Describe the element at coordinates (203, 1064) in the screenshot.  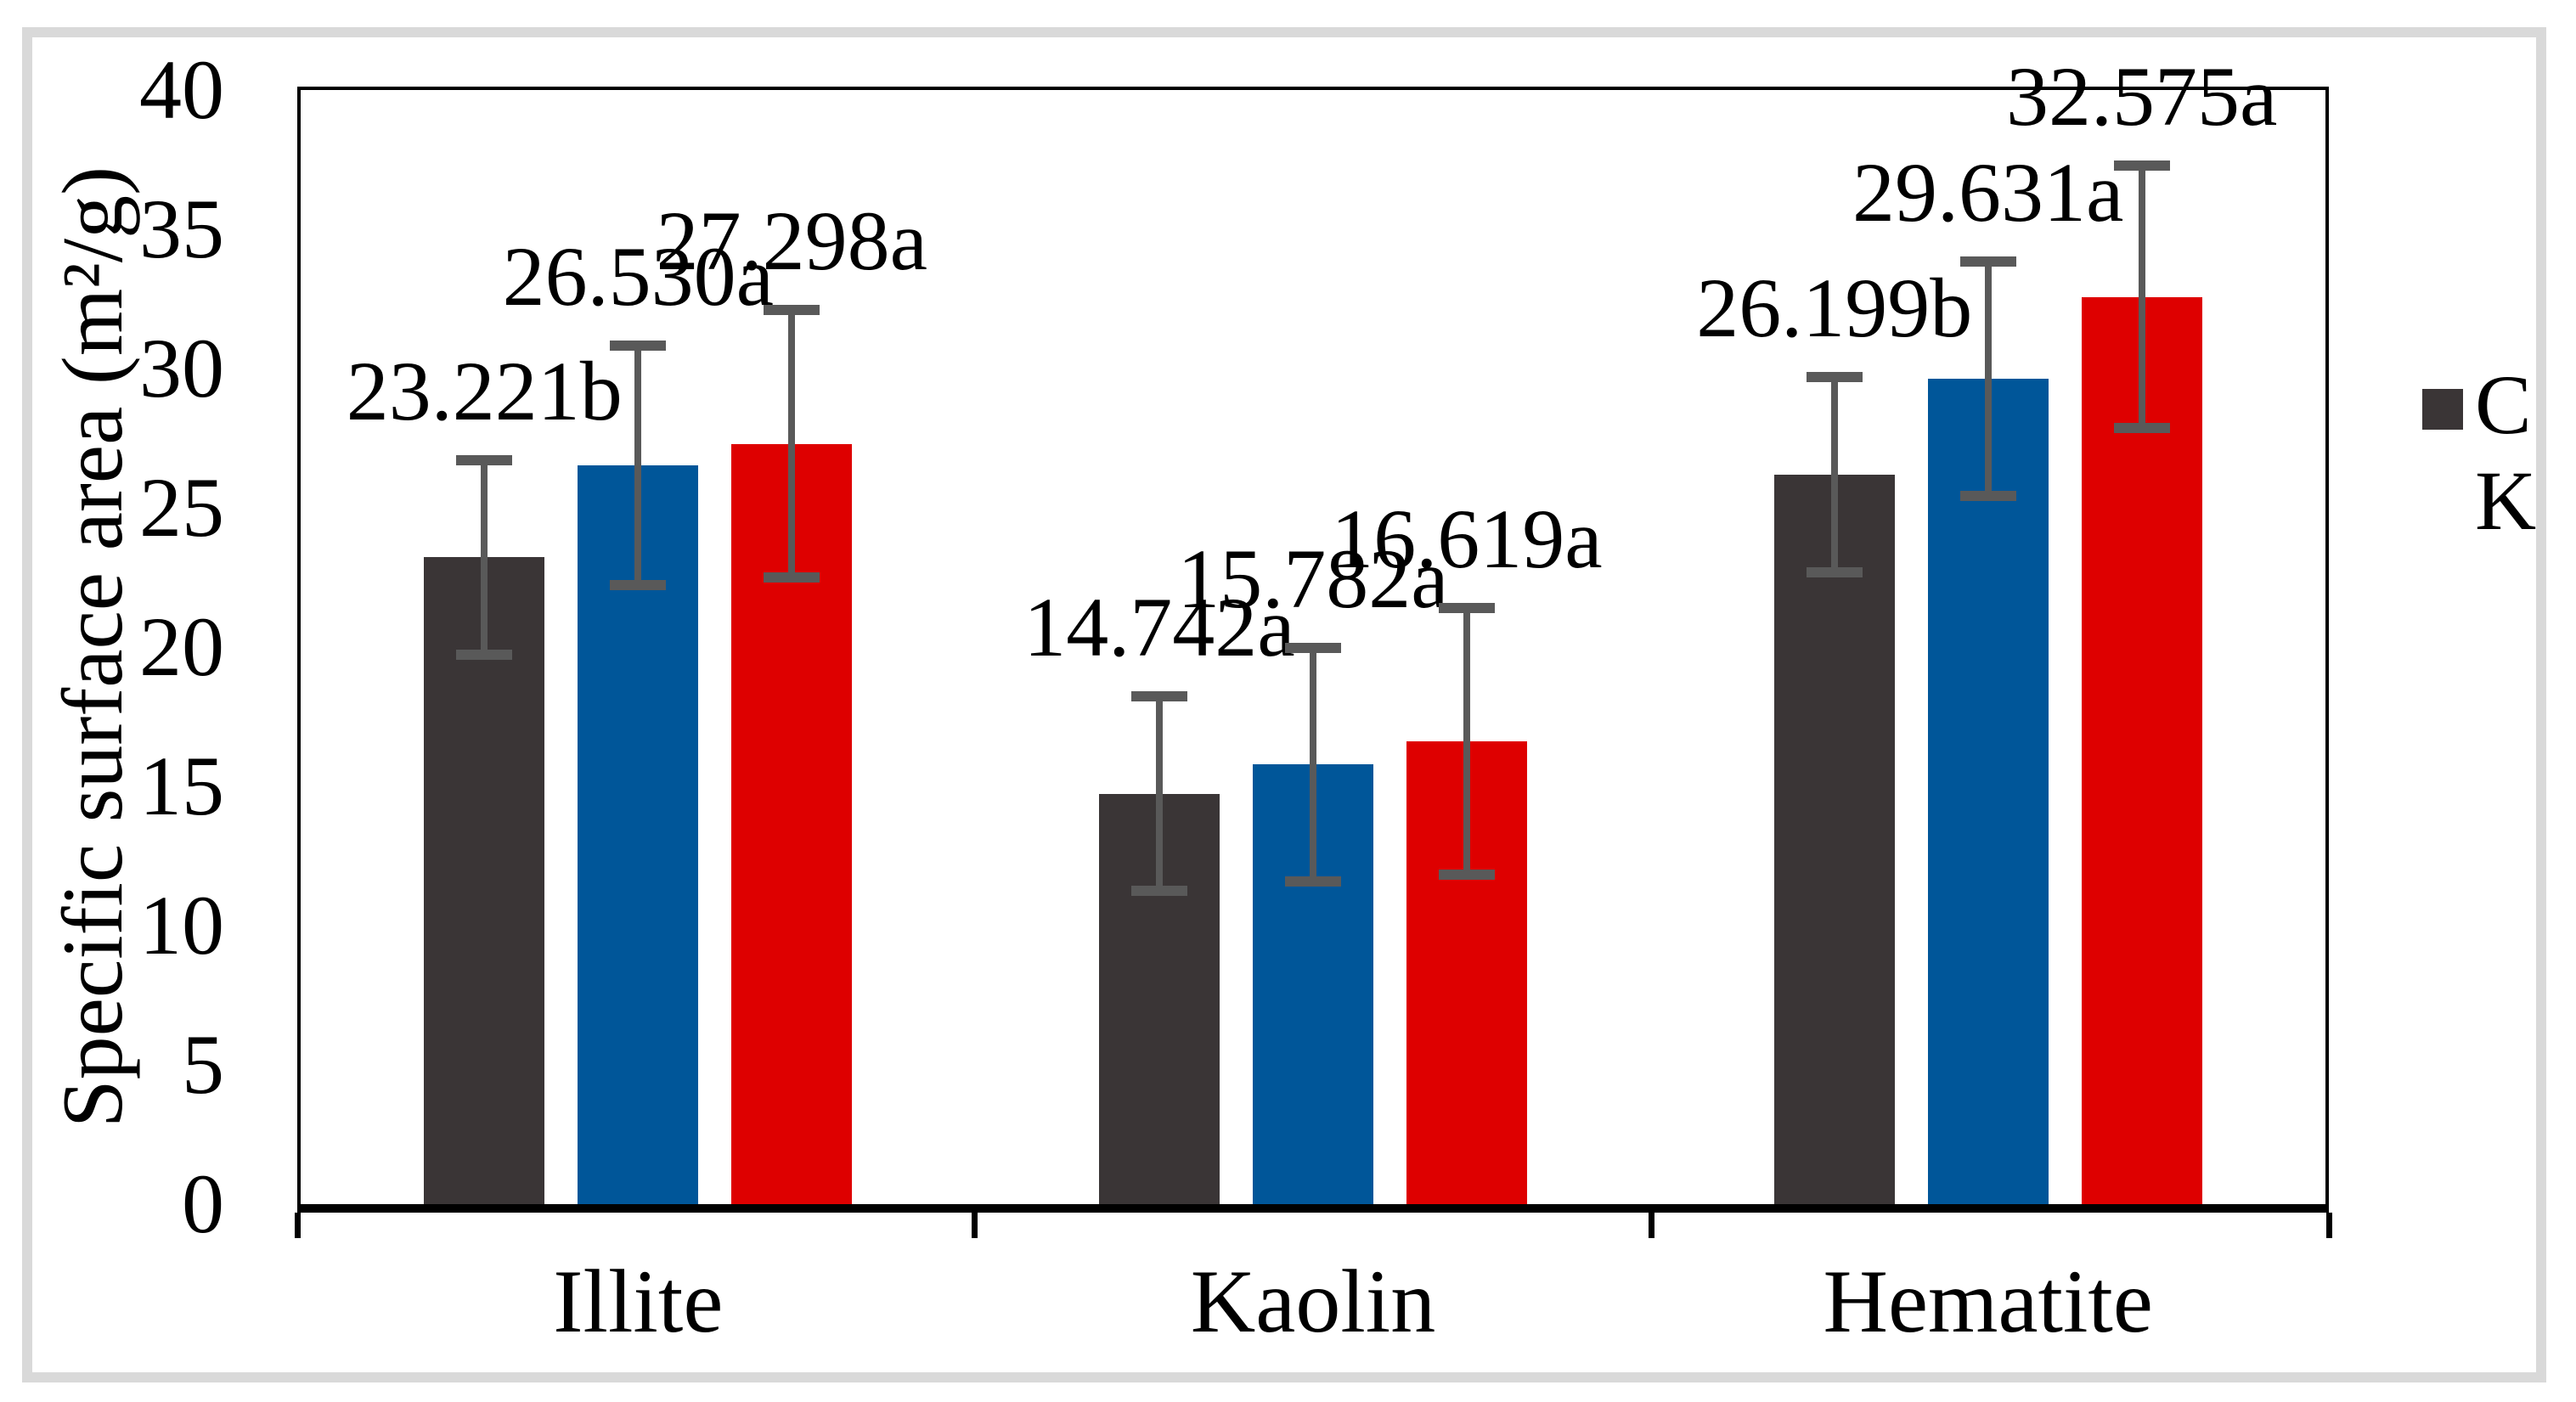
I see `y-tick-label-5: 5` at that location.